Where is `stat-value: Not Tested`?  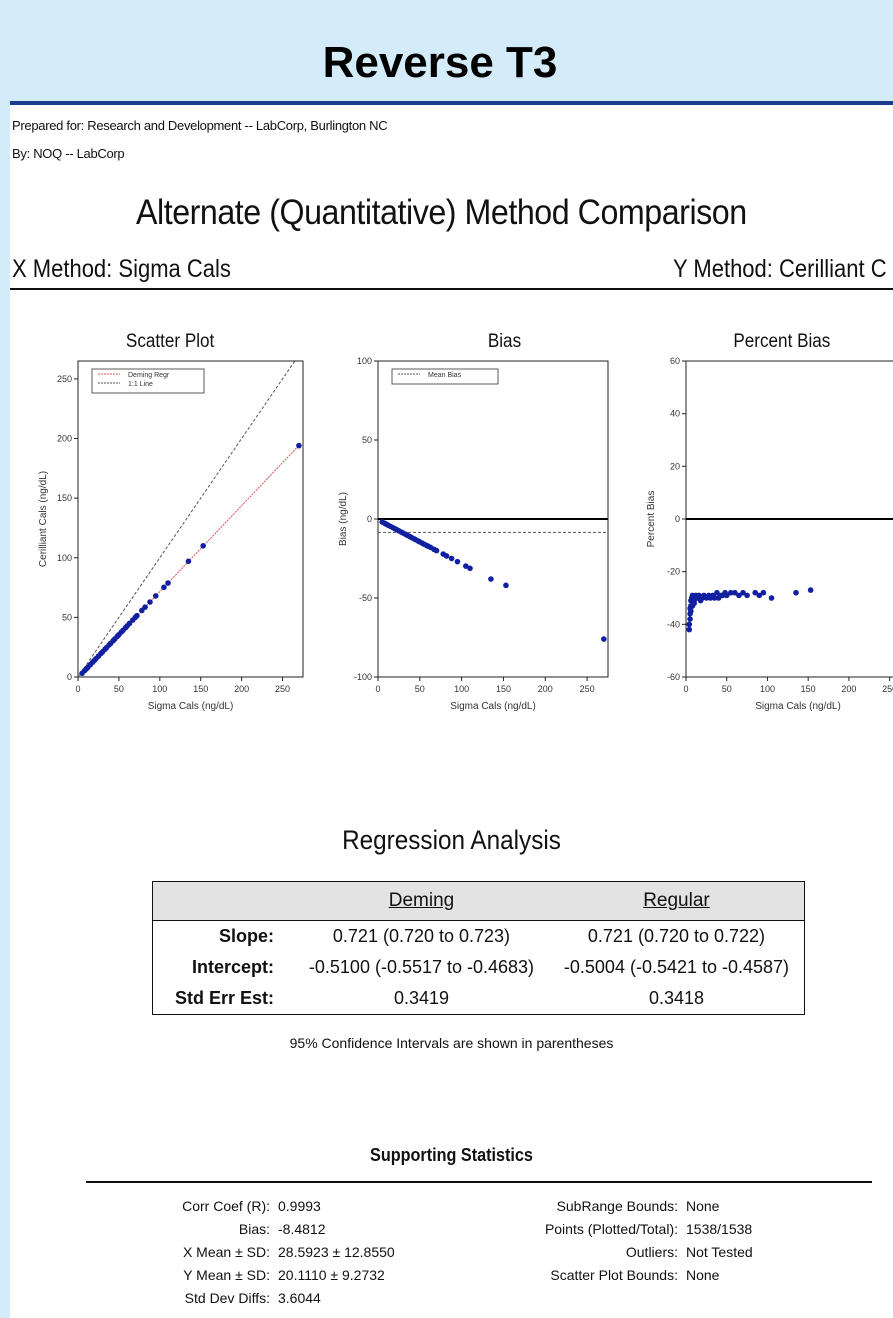 stat-value: Not Tested is located at coordinates (719, 1252).